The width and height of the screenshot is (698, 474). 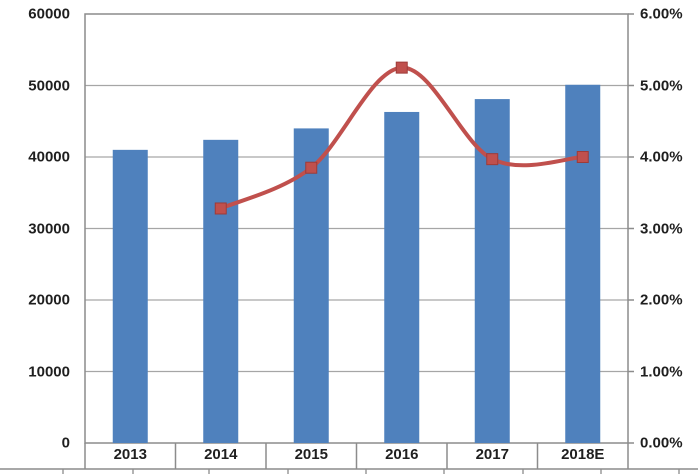 I want to click on y-left-tick-label: 10000, so click(x=49, y=371).